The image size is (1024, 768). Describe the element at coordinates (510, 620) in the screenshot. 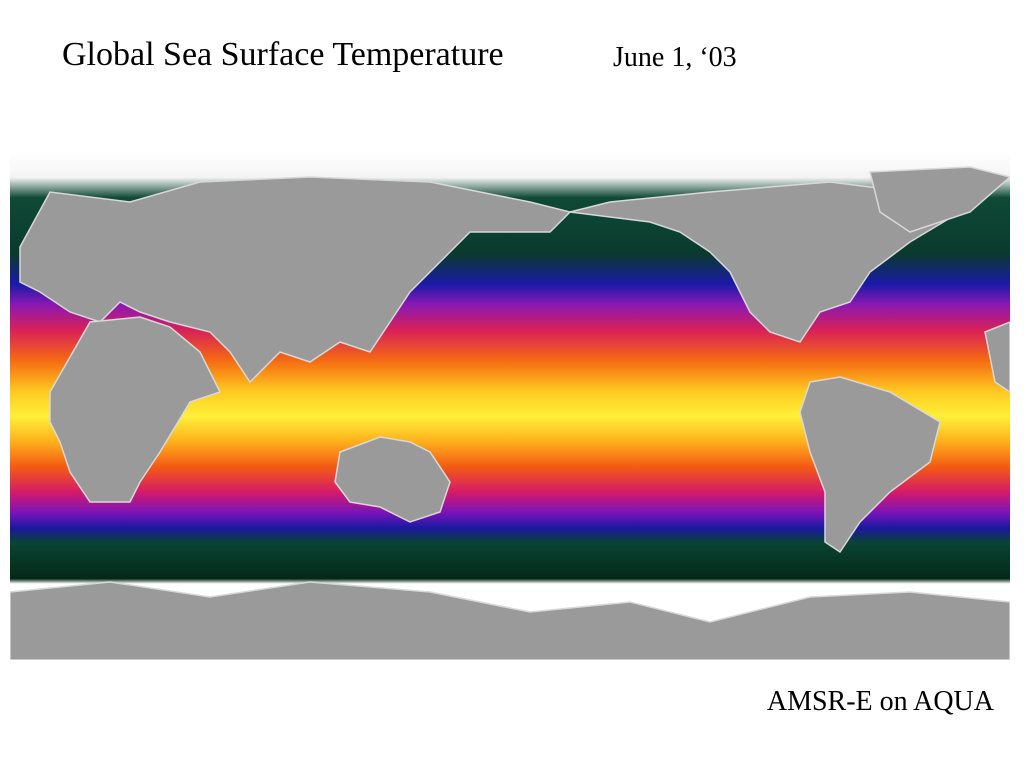

I see `antarctica` at that location.